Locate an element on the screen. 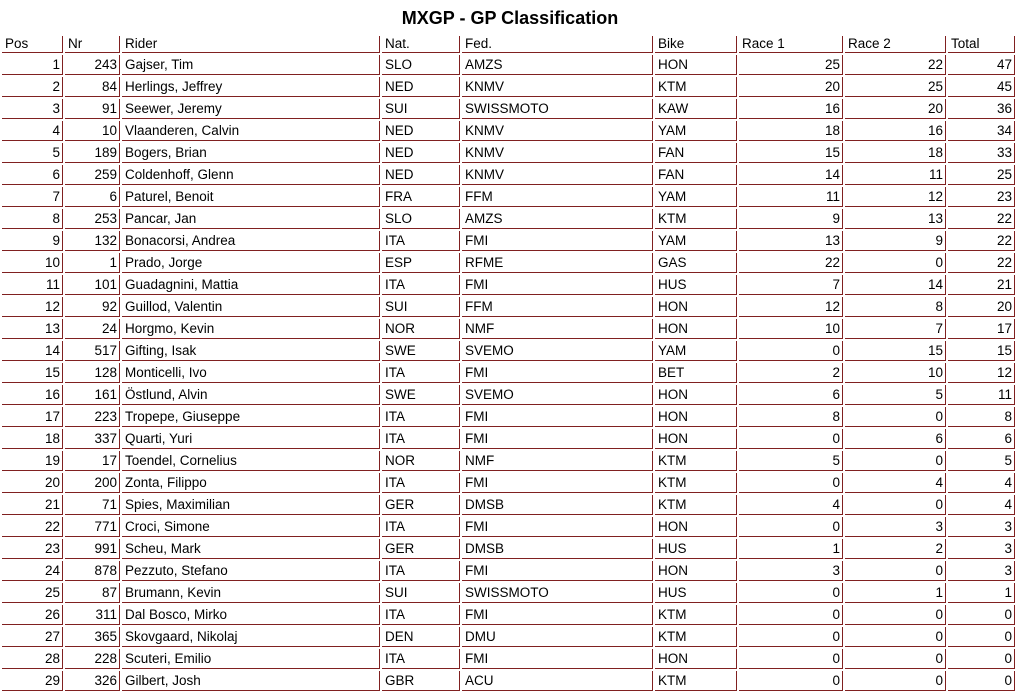 This screenshot has height=696, width=1020. cell-pos: 10 is located at coordinates (32, 263).